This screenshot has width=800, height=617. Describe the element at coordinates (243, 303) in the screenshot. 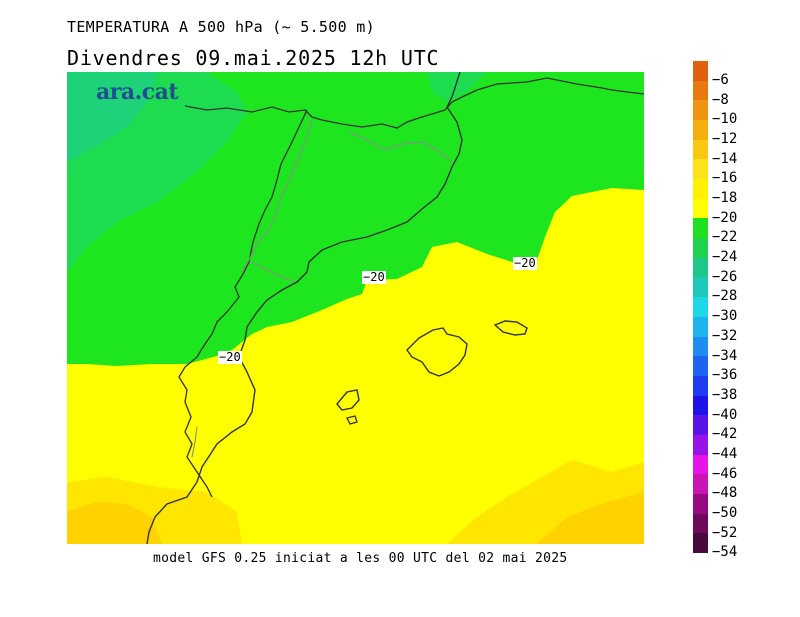

I see `regional-border` at that location.